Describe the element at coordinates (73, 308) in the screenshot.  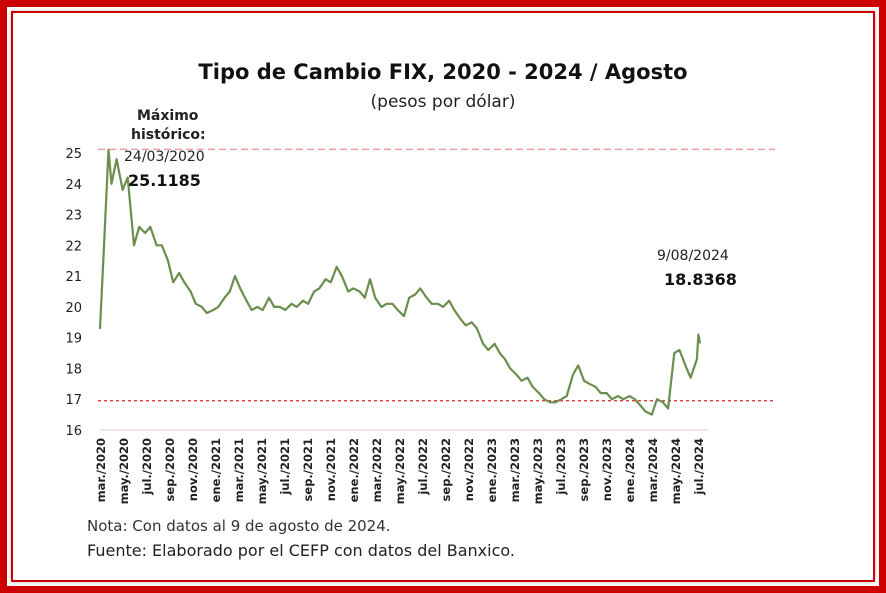
I see `y-tick-label: 20` at that location.